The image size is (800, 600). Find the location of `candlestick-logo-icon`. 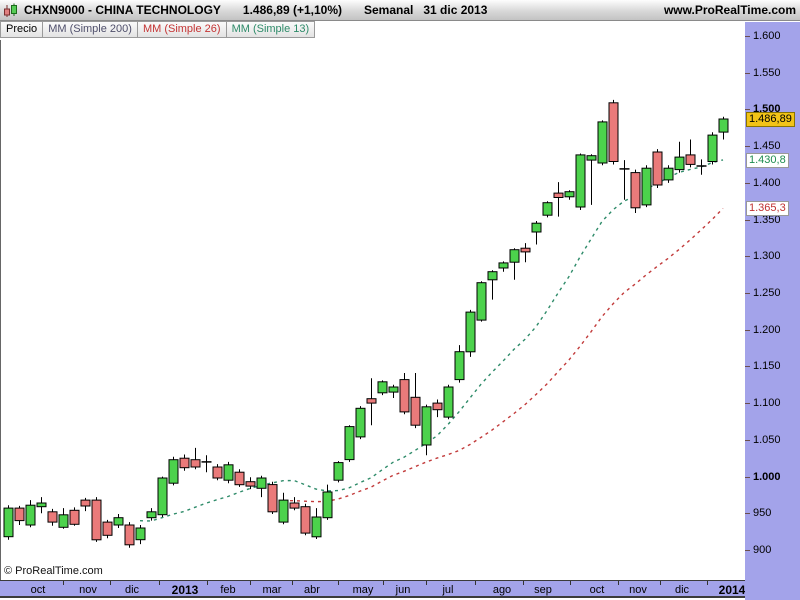

candlestick-logo-icon is located at coordinates (10, 10).